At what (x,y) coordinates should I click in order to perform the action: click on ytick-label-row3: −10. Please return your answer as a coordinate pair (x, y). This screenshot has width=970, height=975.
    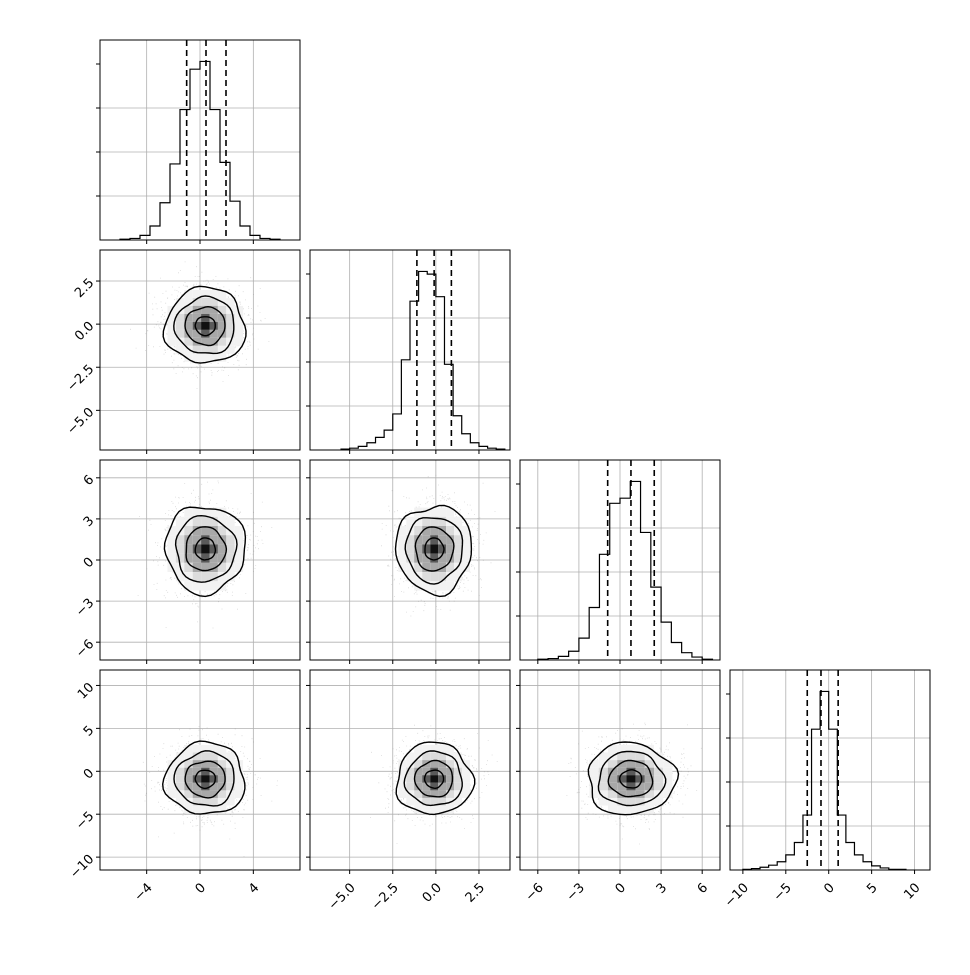
    Looking at the image, I should click on (82, 867).